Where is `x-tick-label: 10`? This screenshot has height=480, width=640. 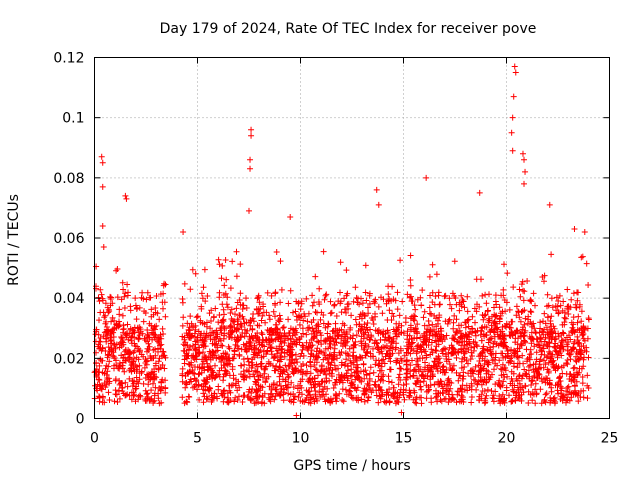
x-tick-label: 10 is located at coordinates (301, 439).